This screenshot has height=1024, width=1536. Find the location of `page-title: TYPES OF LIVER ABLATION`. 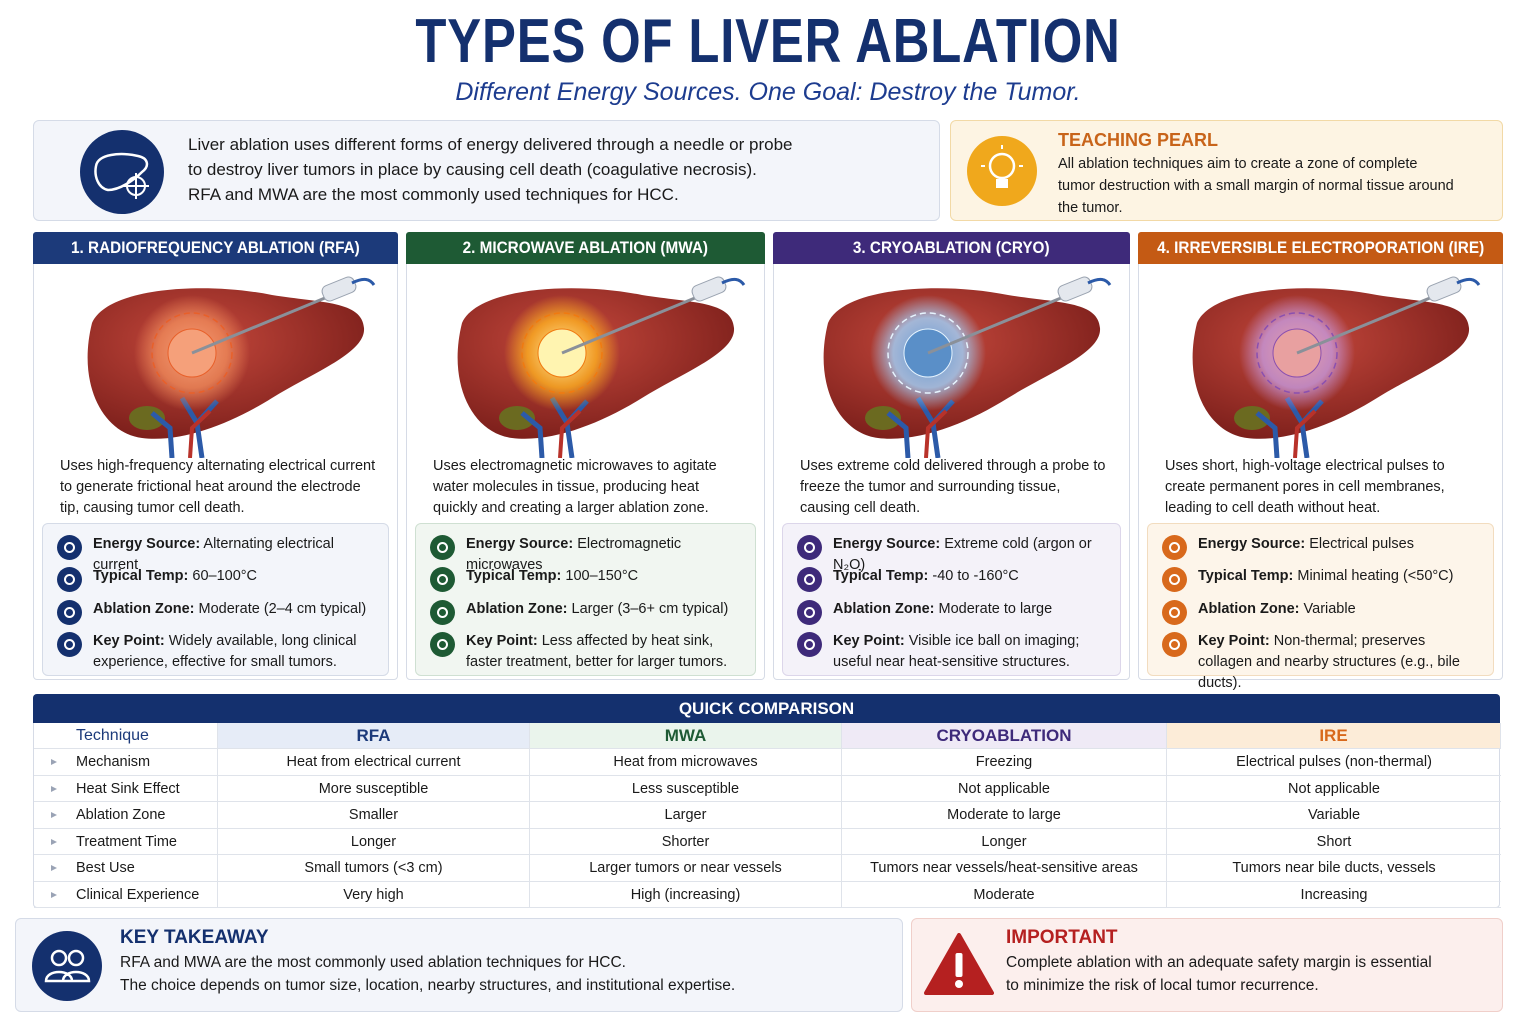

page-title: TYPES OF LIVER ABLATION is located at coordinates (768, 41).